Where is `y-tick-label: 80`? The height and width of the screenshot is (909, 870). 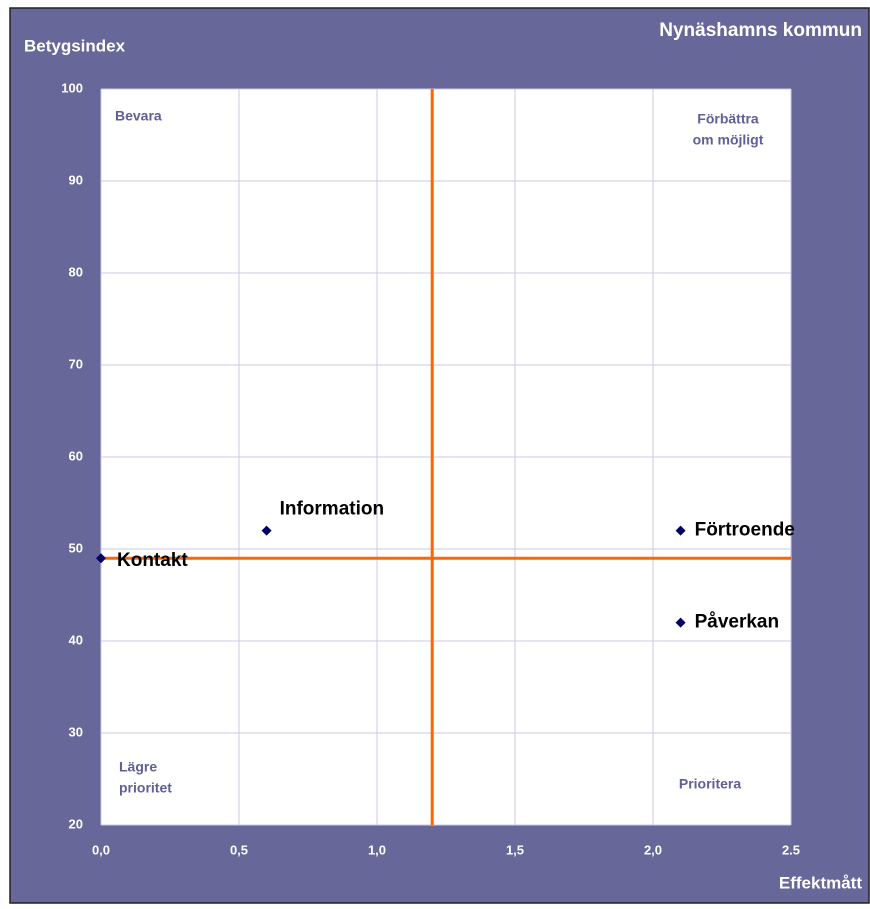 y-tick-label: 80 is located at coordinates (76, 271).